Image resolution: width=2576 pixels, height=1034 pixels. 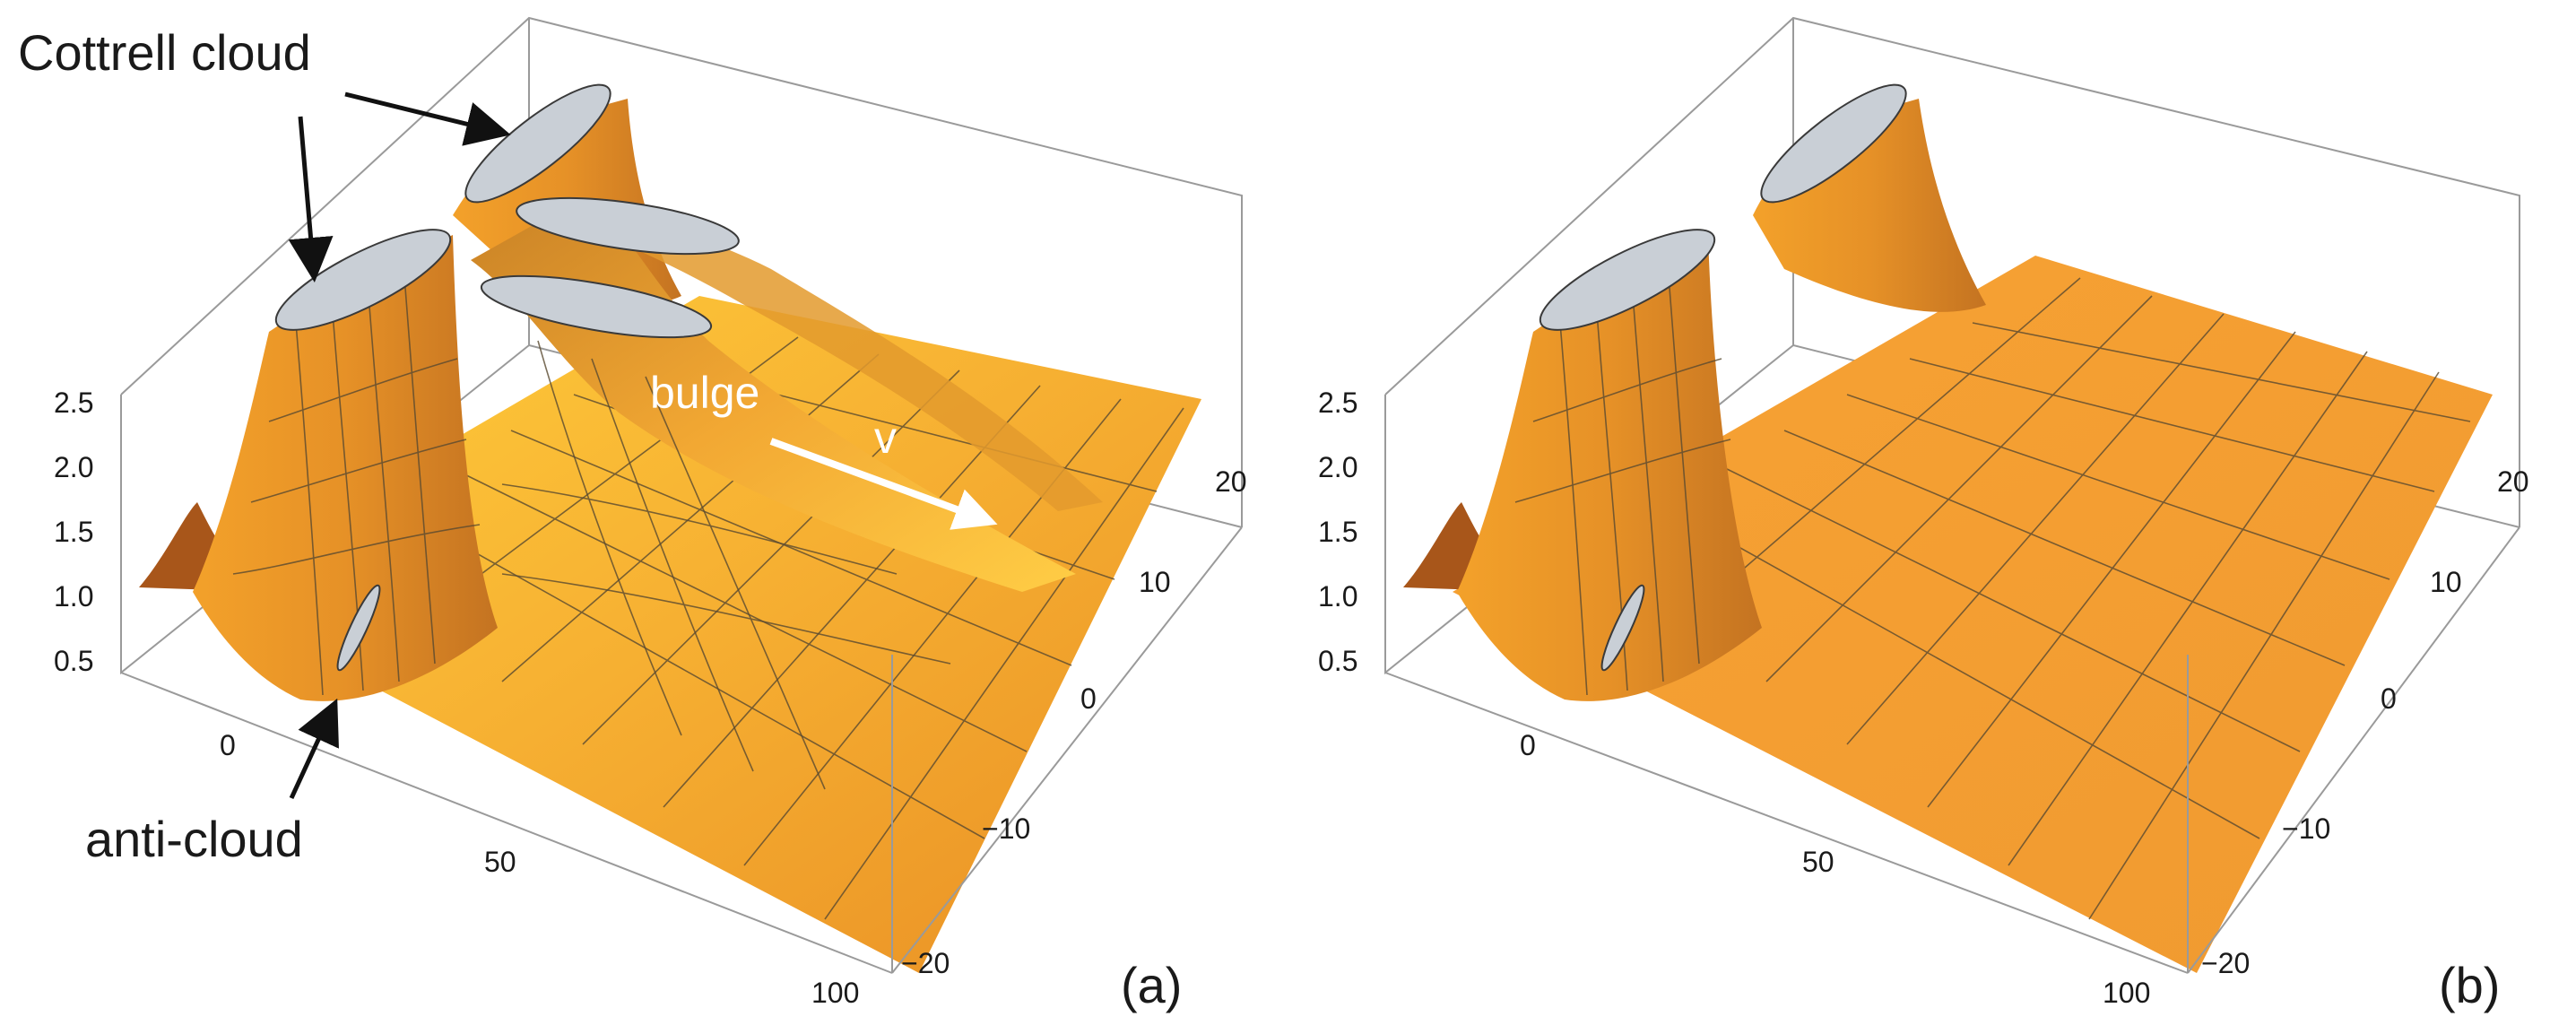 I want to click on panel-a-z-axis: 2.5 2.0 1.5 1.0 0.5, so click(x=73, y=532).